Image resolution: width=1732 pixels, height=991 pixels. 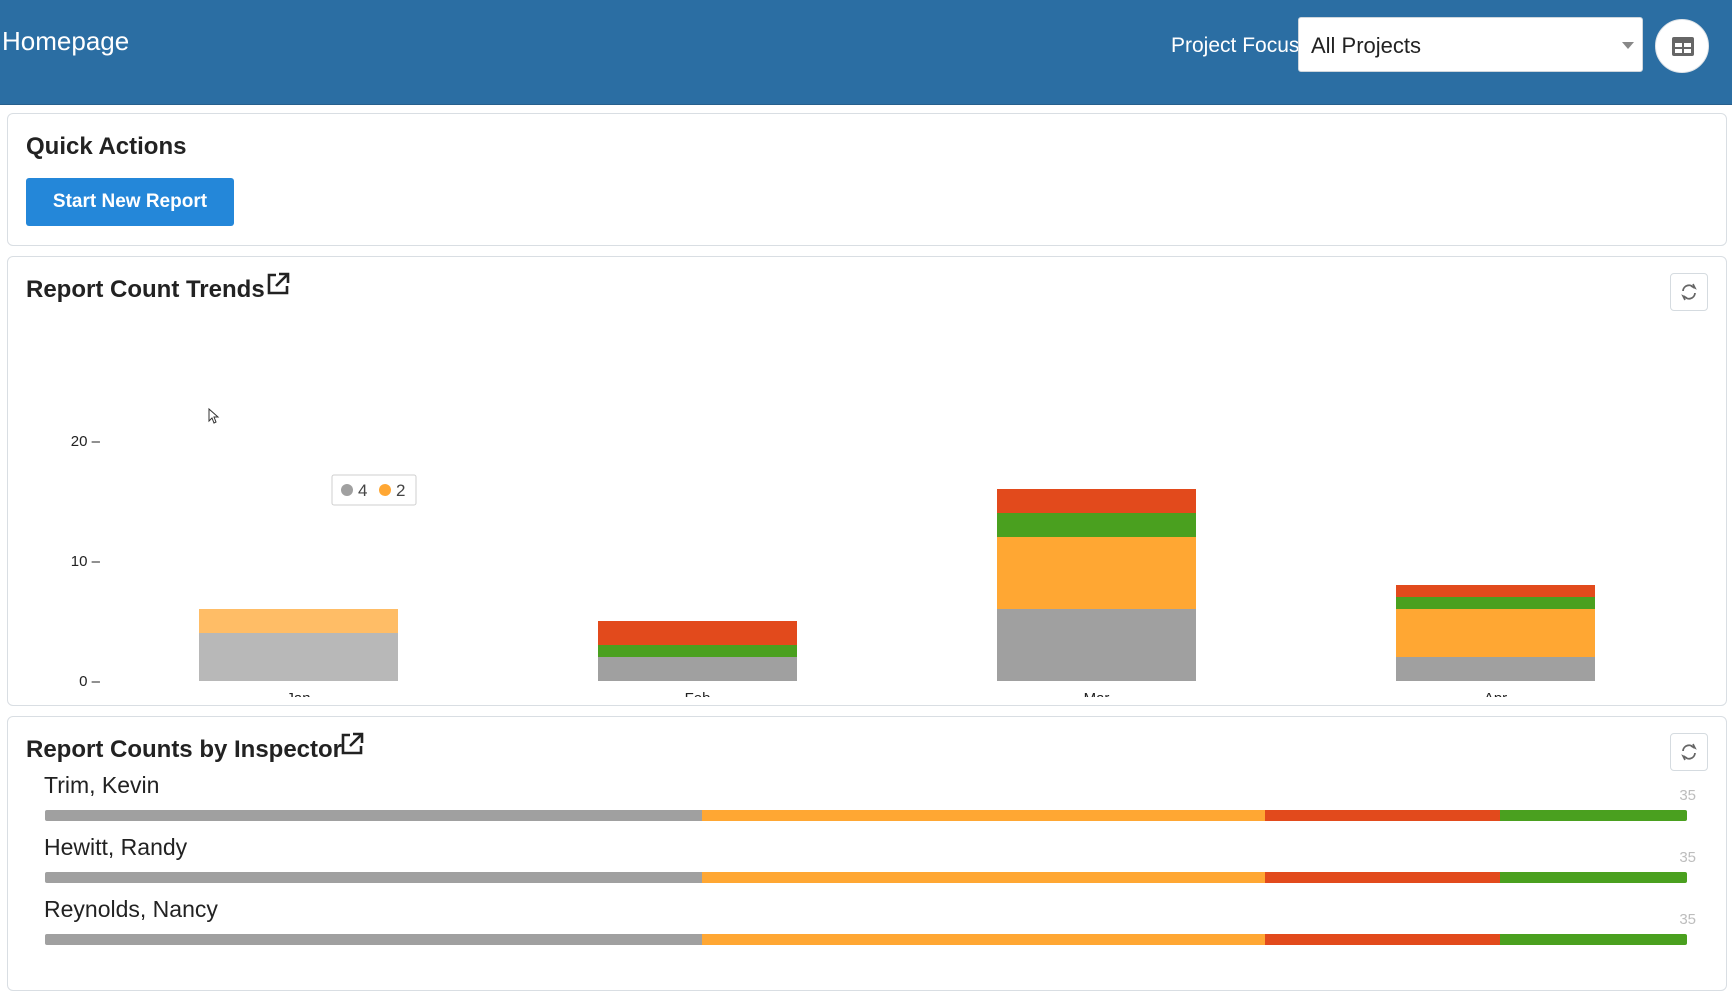 What do you see at coordinates (867, 179) in the screenshot?
I see `quick-actions-card: Quick Actions Start New Report` at bounding box center [867, 179].